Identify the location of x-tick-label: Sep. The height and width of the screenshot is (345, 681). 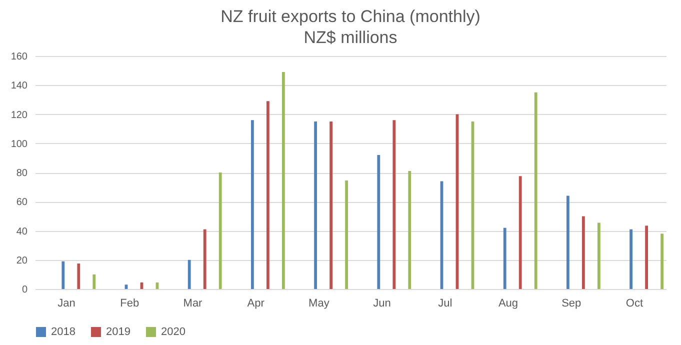
(572, 304).